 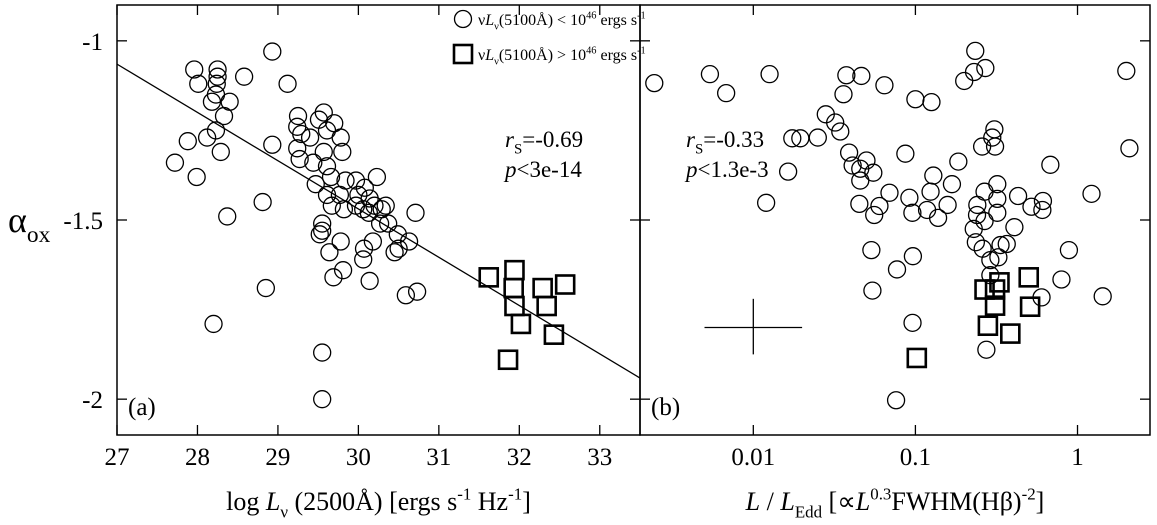 I want to click on x-axis-label-part: /, so click(x=770, y=501).